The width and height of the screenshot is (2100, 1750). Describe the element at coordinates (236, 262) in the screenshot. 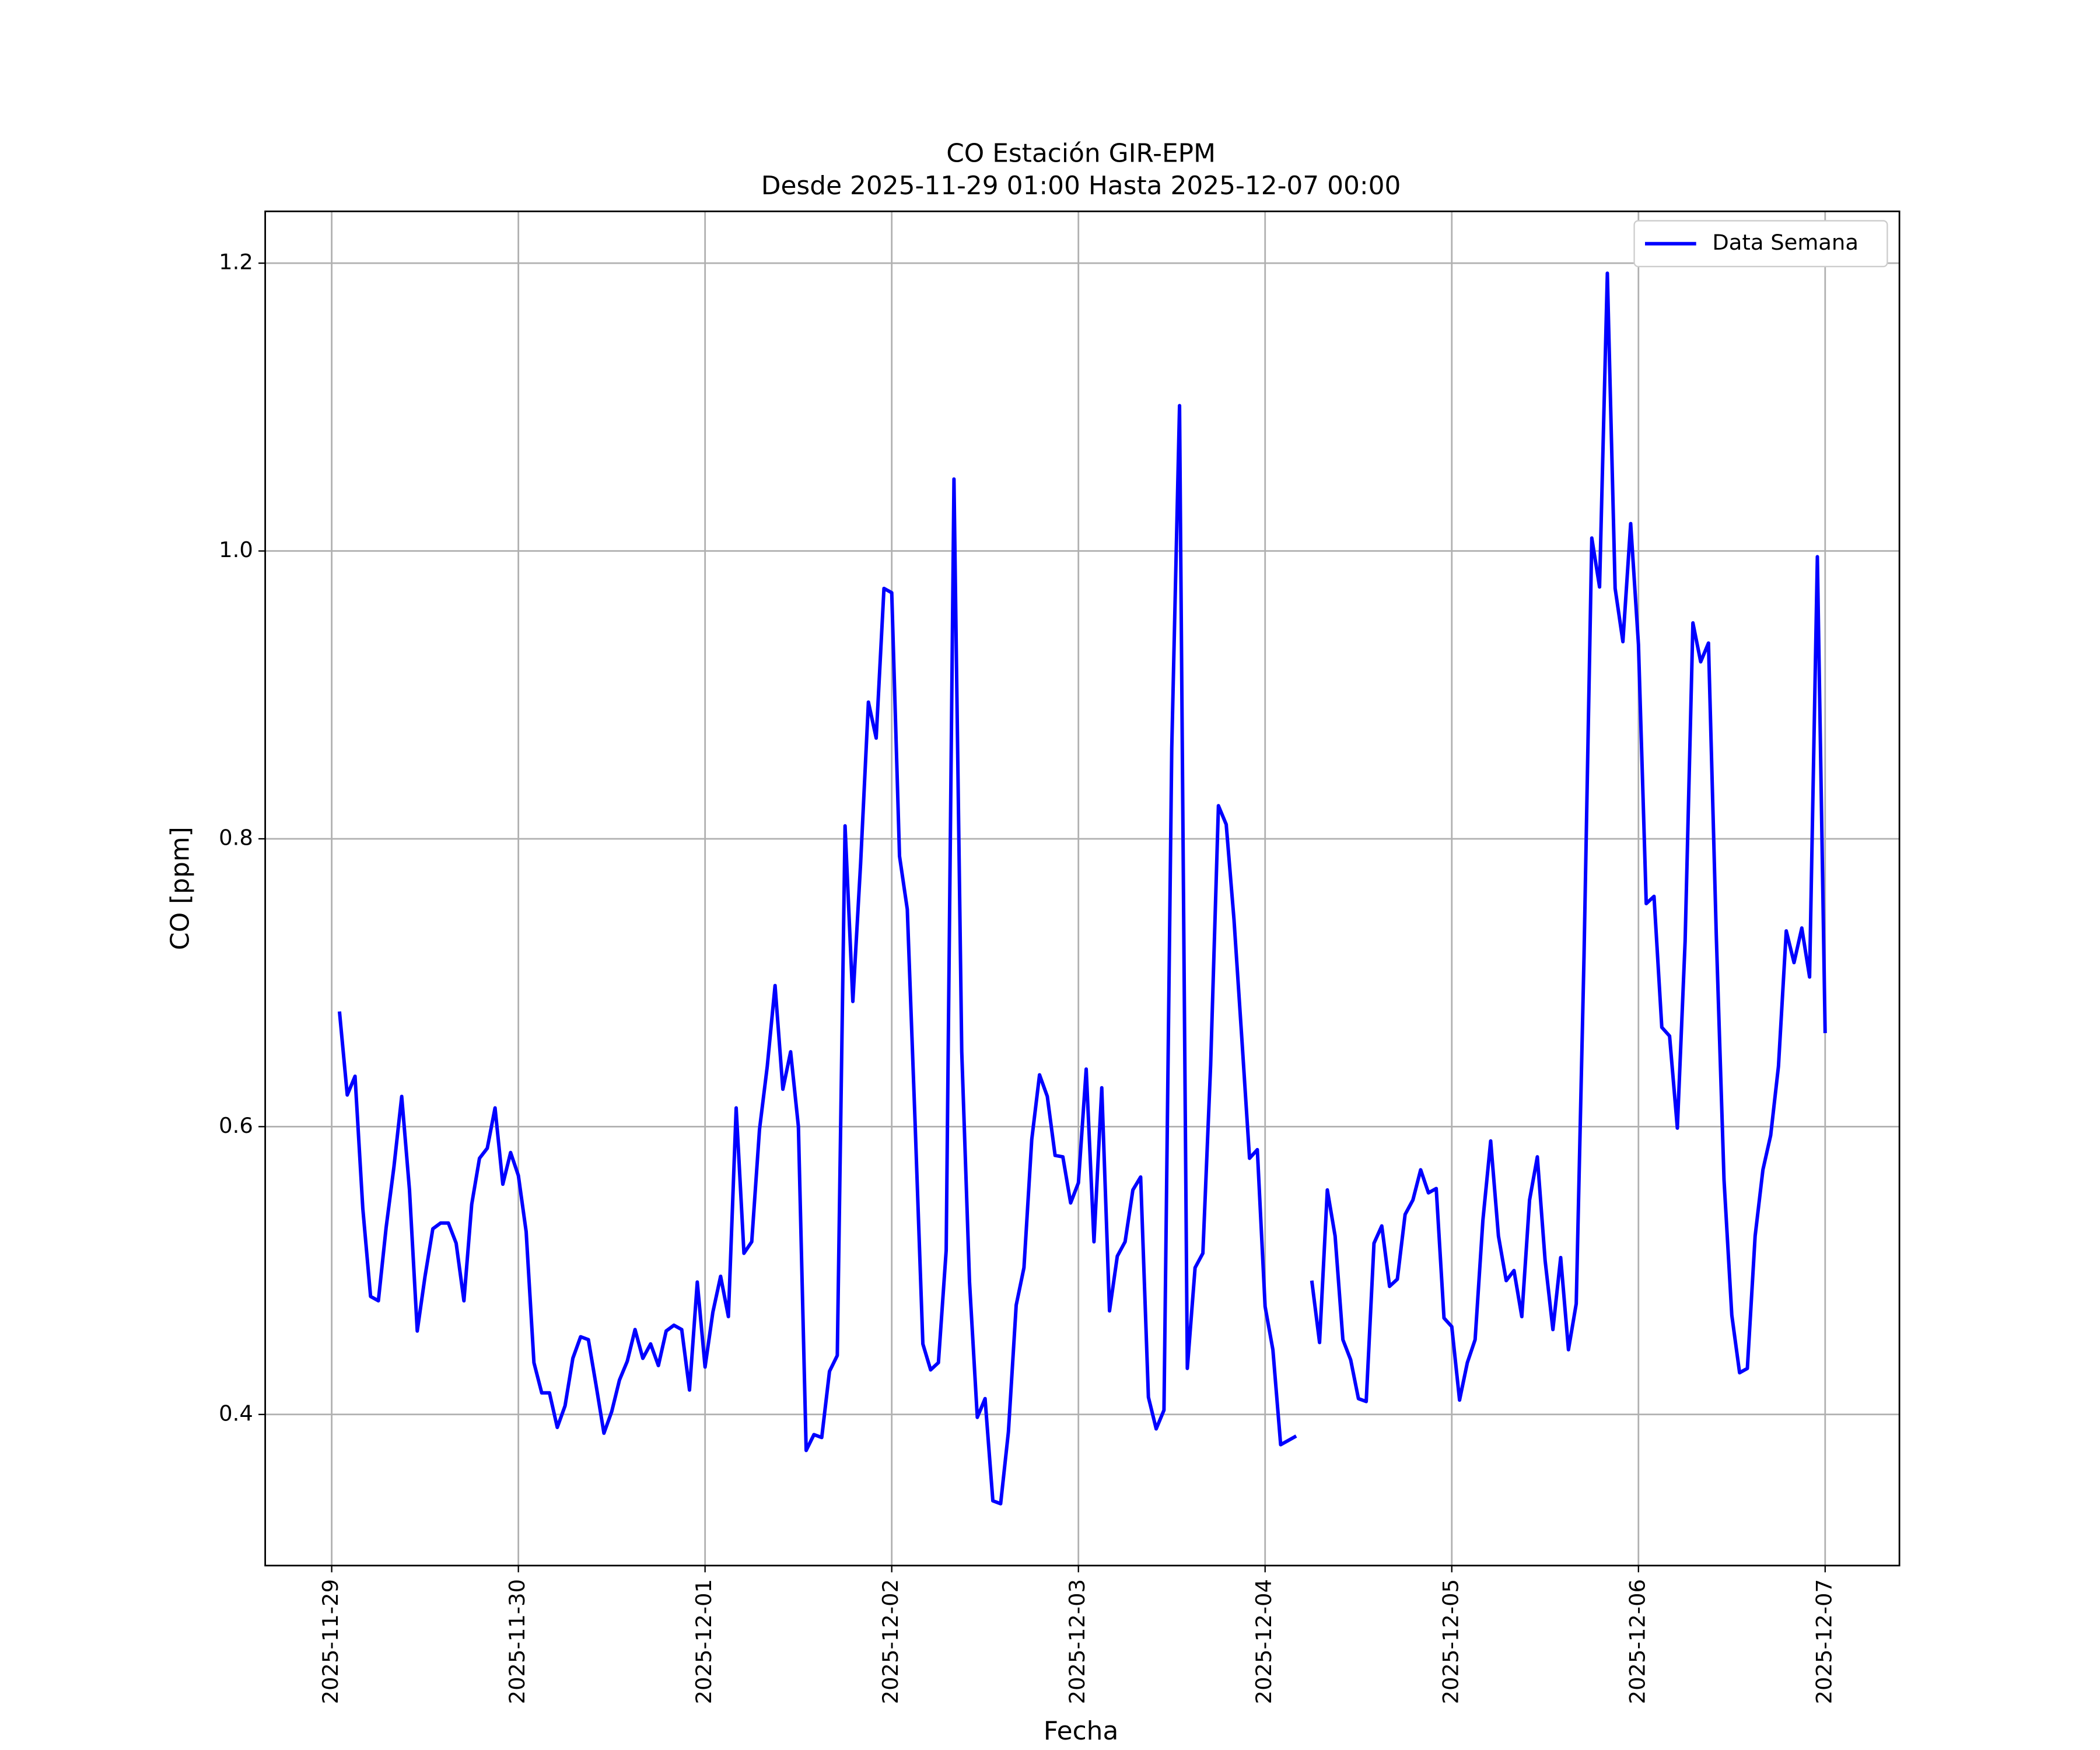

I see `y-tick-label: 1.2` at that location.